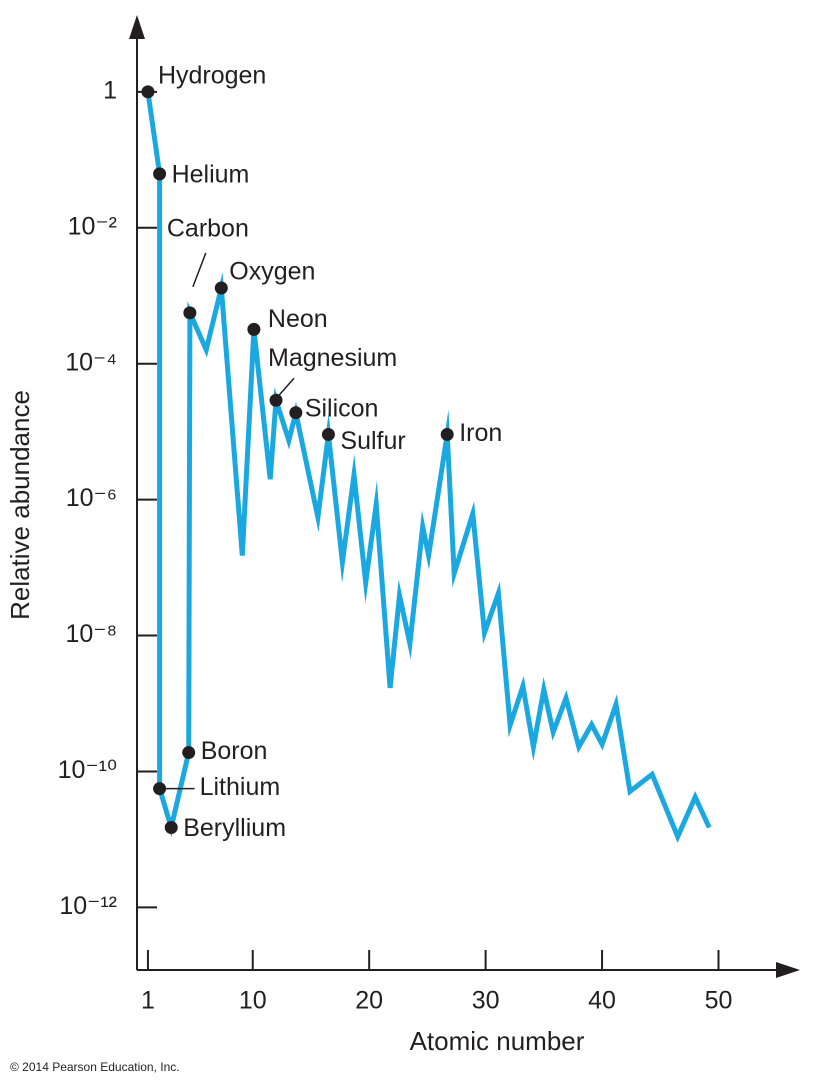 This screenshot has height=1088, width=814. Describe the element at coordinates (497, 1041) in the screenshot. I see `x-axis-title: Atomic number` at that location.